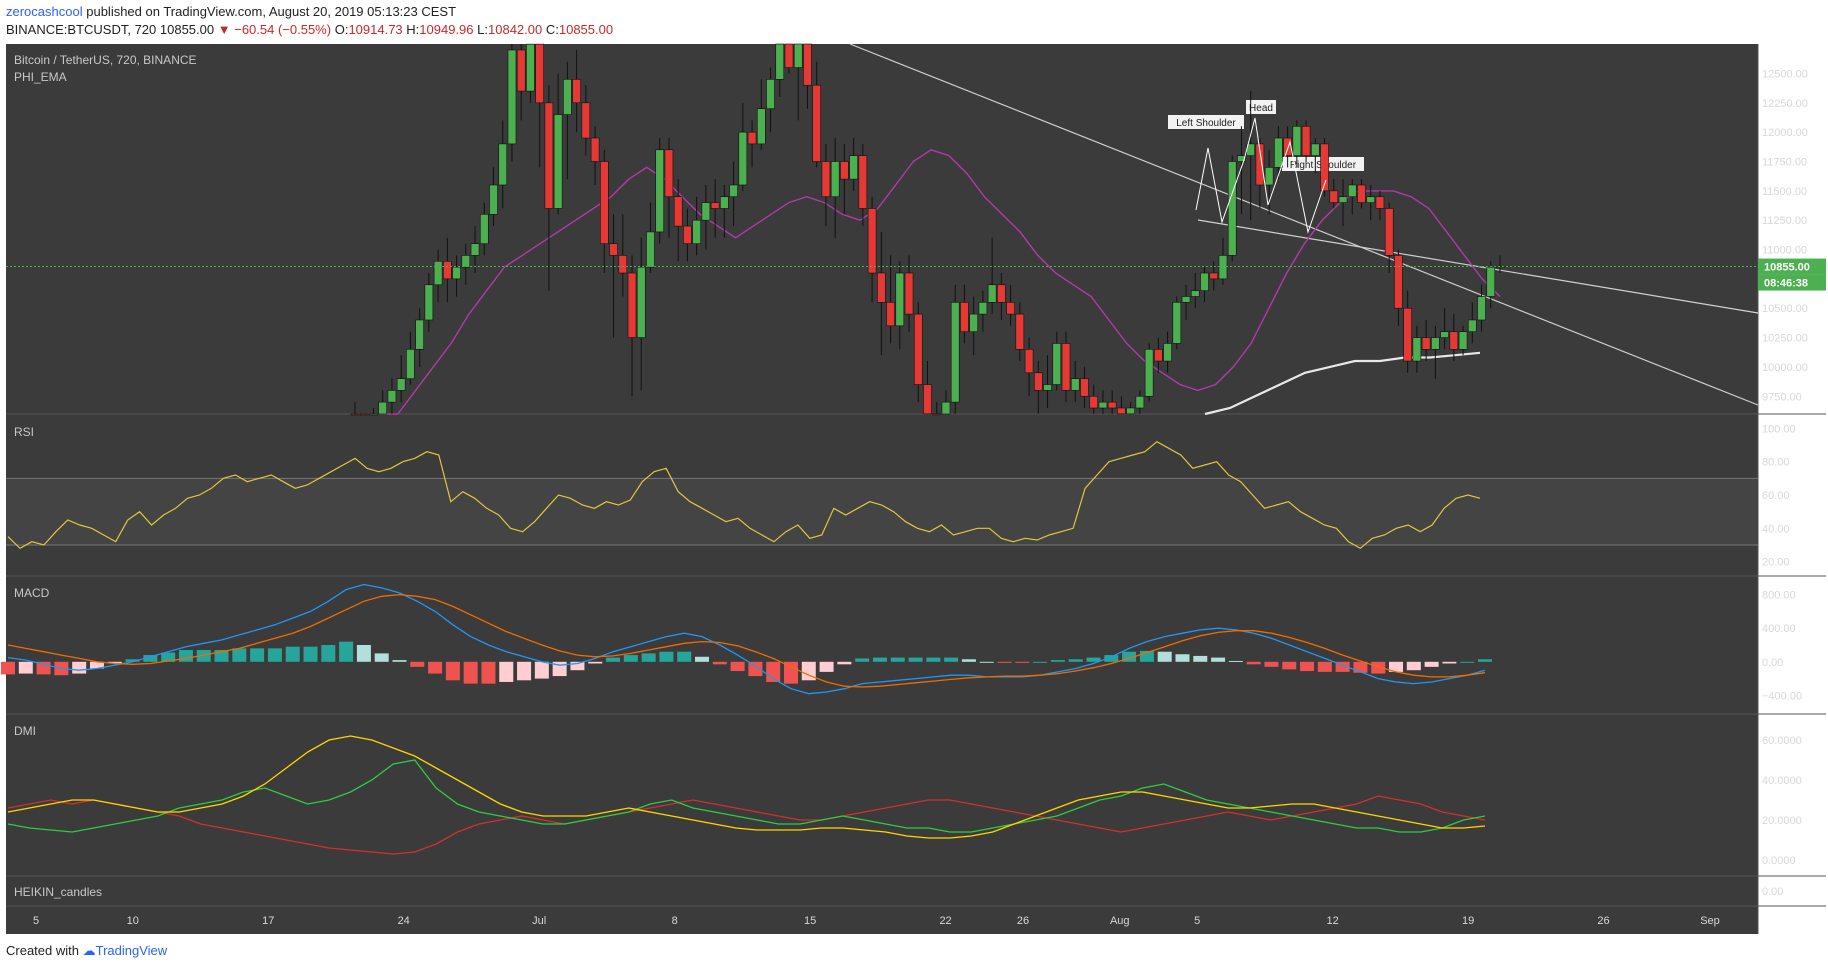 The width and height of the screenshot is (1828, 968). I want to click on y-tick-label: 20.0000, so click(1782, 821).